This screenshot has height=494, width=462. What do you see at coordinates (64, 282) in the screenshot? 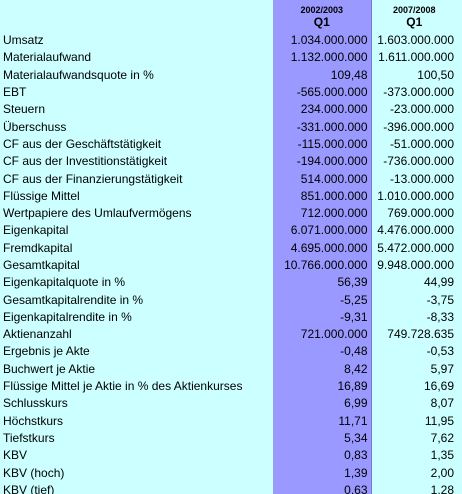
I see `row-label: Eigenkapitalquote in %` at bounding box center [64, 282].